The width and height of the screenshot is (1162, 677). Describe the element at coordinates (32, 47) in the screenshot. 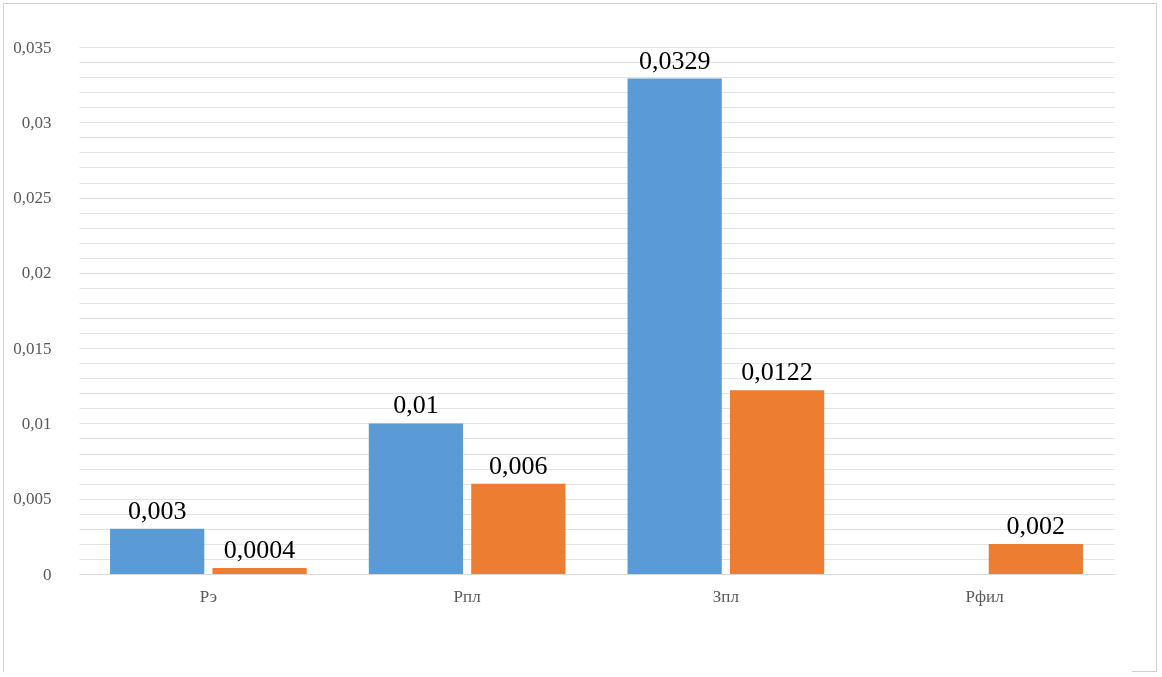

I see `y-tick-label: 0,035` at that location.